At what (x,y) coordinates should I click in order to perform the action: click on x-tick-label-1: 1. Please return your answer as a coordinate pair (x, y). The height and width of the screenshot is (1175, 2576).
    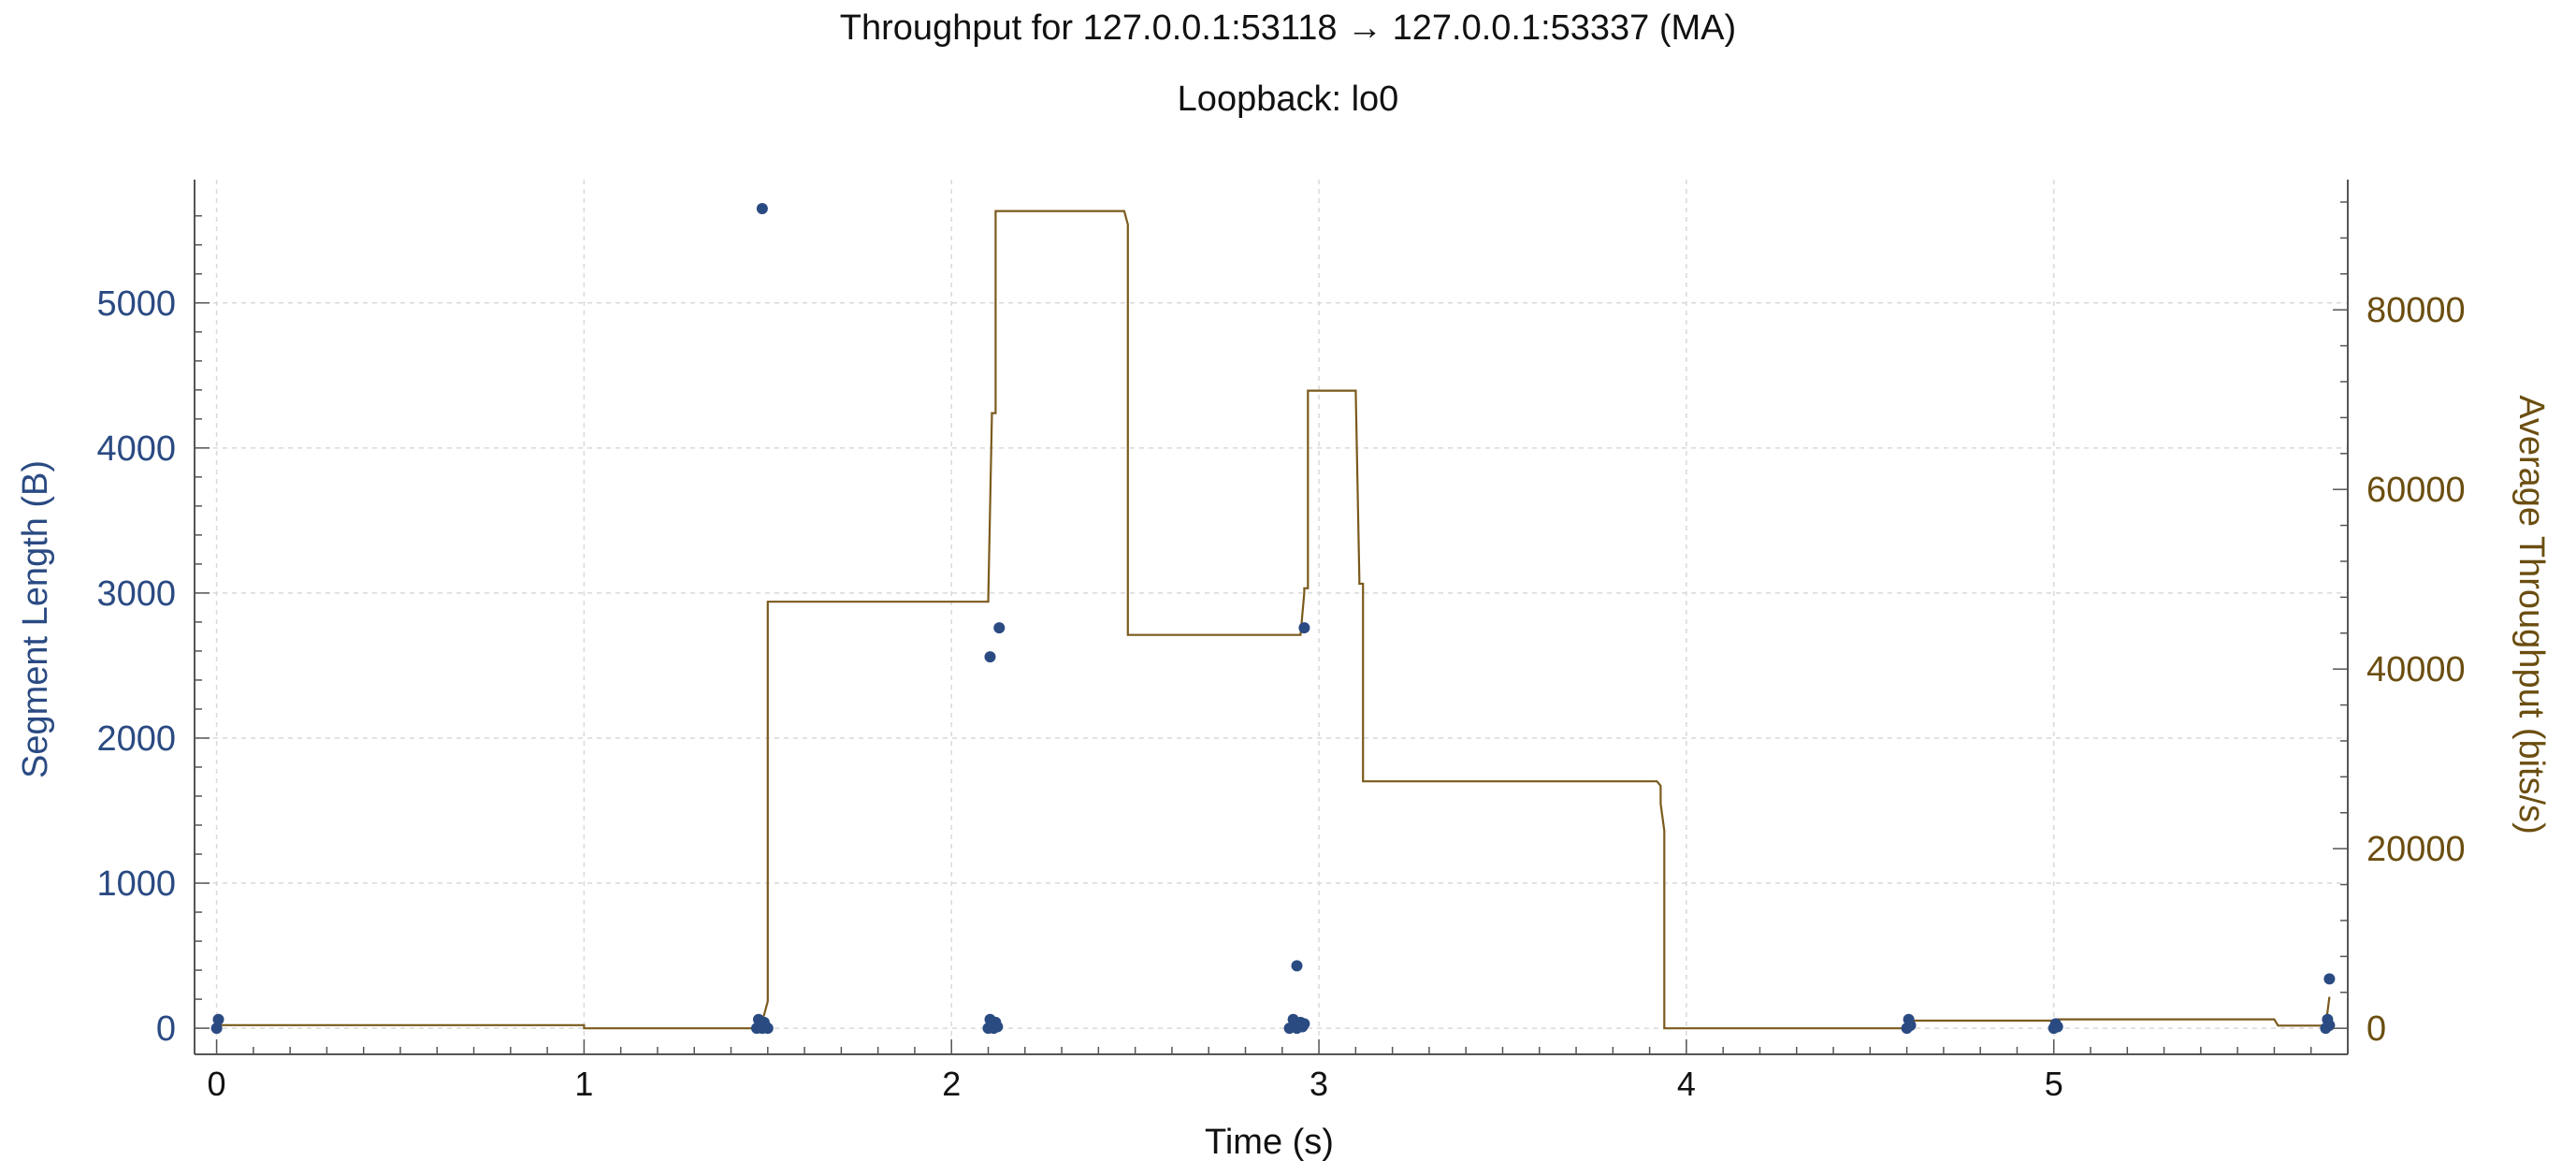
    Looking at the image, I should click on (583, 1084).